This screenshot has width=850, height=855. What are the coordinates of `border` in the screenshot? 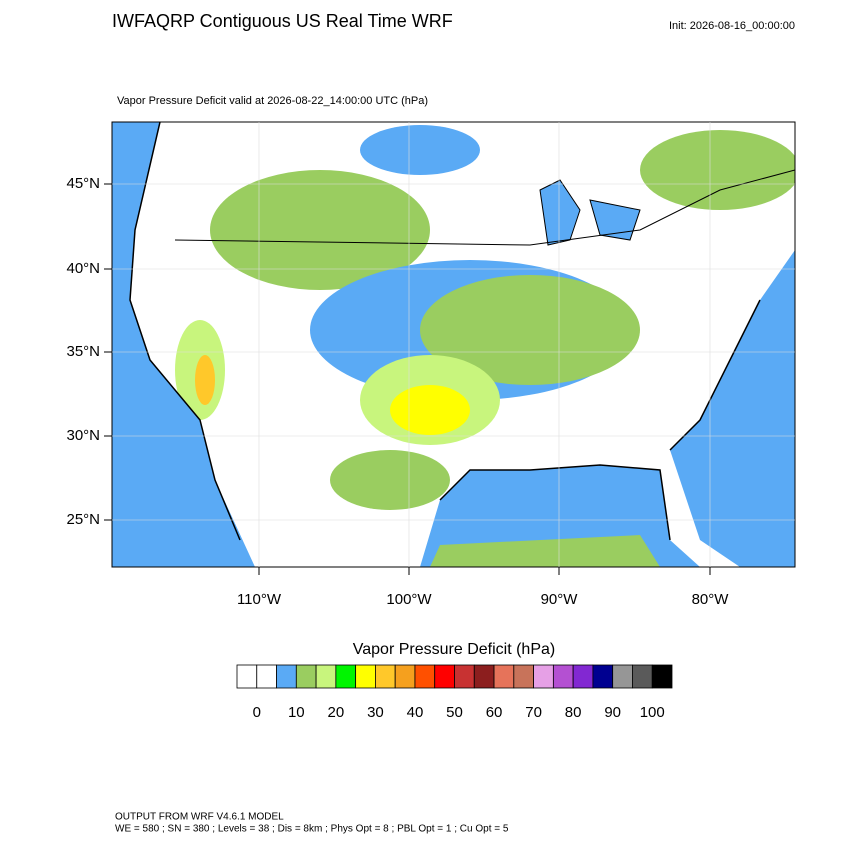 It's located at (484, 207).